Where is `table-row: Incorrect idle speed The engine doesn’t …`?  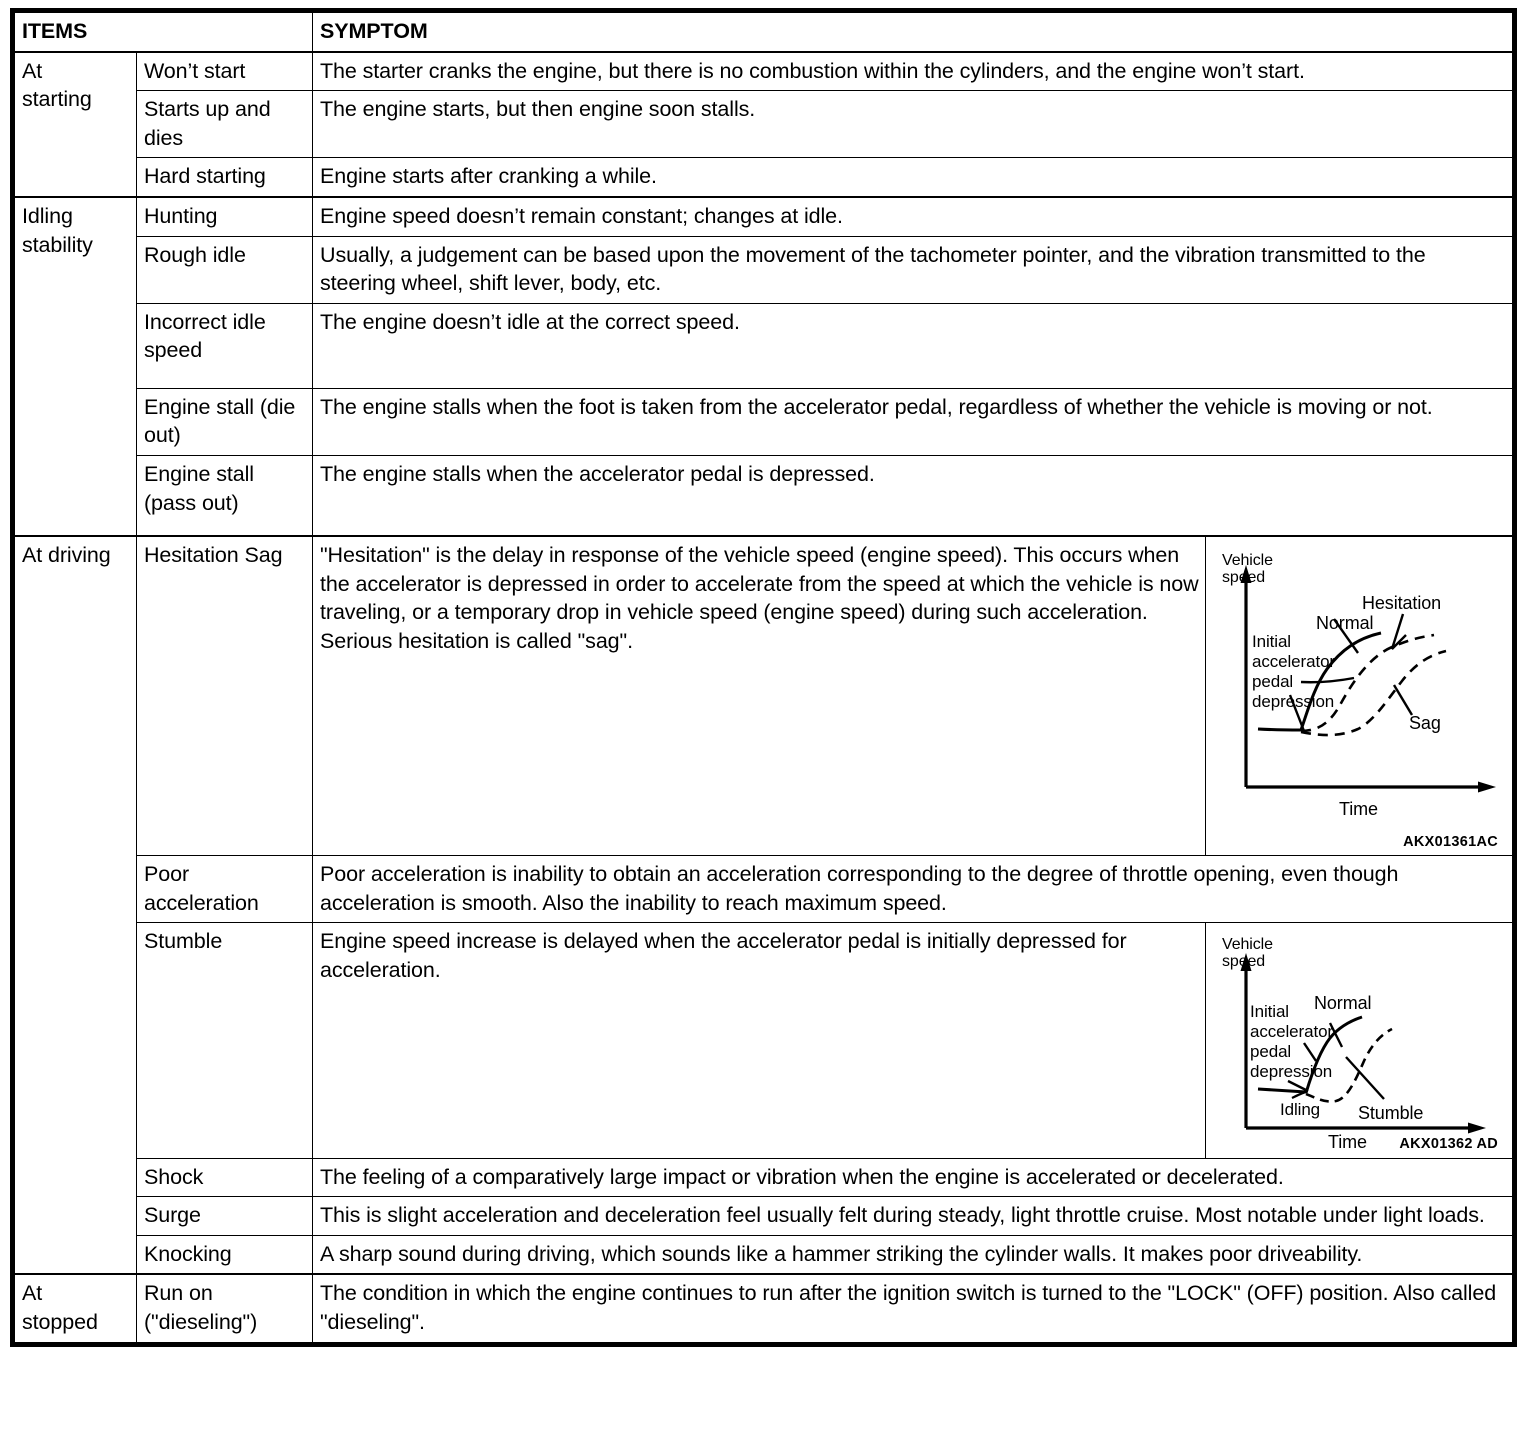
table-row: Incorrect idle speed The engine doesn’t … is located at coordinates (764, 345).